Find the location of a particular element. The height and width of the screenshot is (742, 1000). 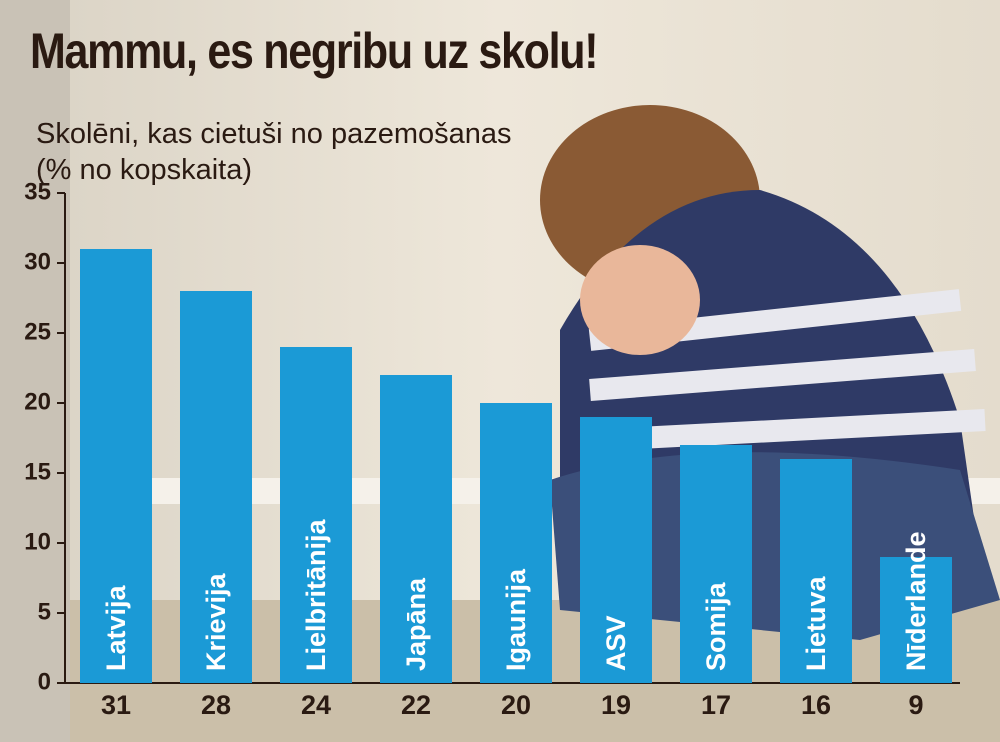

y-tick-label: 5 is located at coordinates (44, 611).